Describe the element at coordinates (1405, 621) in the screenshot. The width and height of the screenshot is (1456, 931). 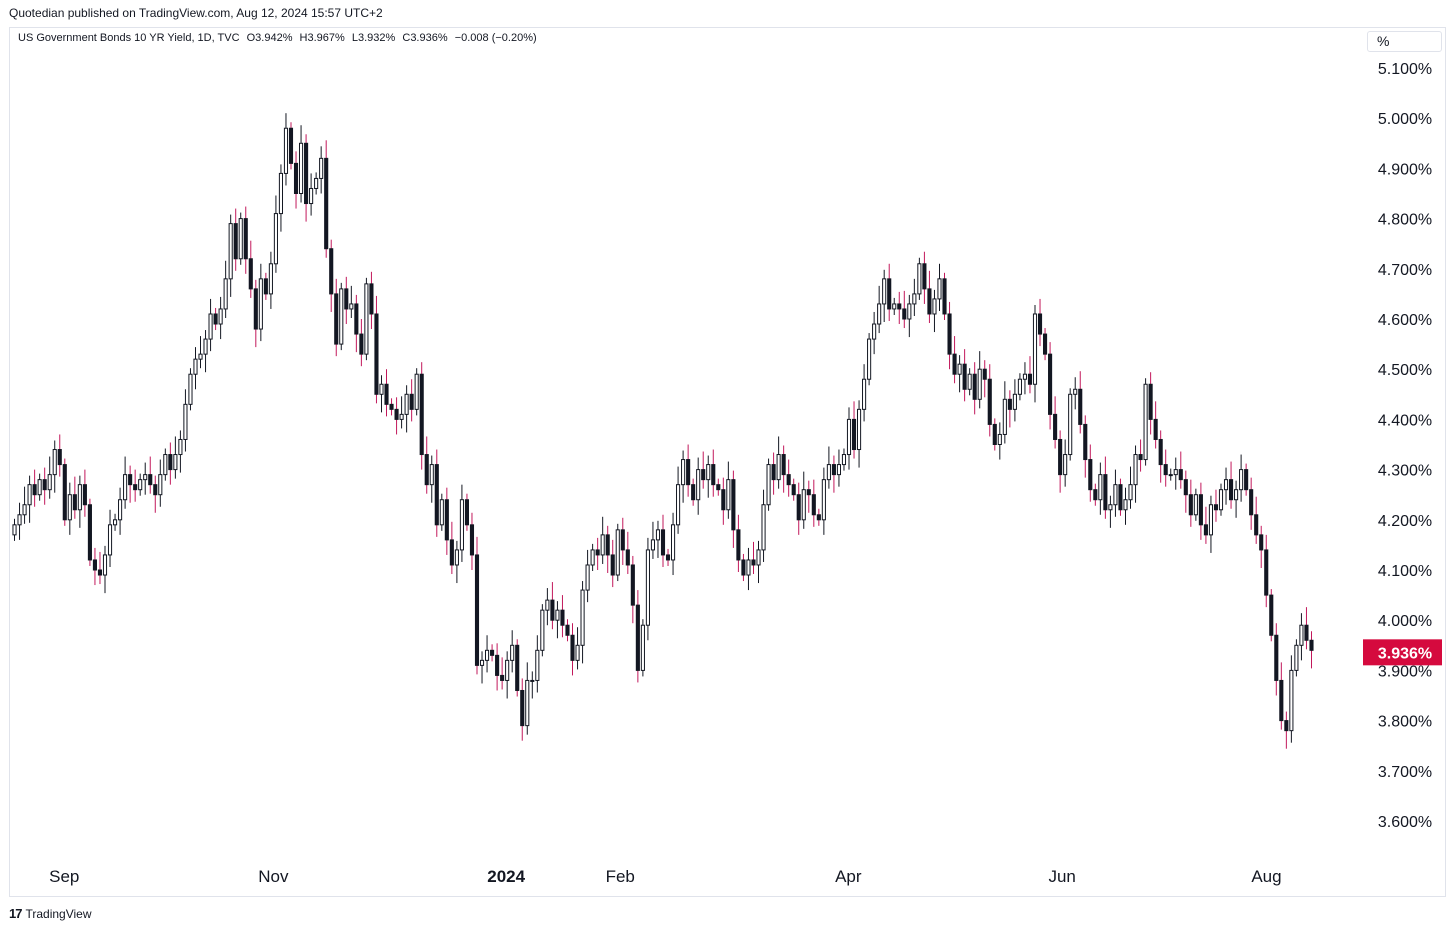
I see `y-tick-label: 4.000%` at that location.